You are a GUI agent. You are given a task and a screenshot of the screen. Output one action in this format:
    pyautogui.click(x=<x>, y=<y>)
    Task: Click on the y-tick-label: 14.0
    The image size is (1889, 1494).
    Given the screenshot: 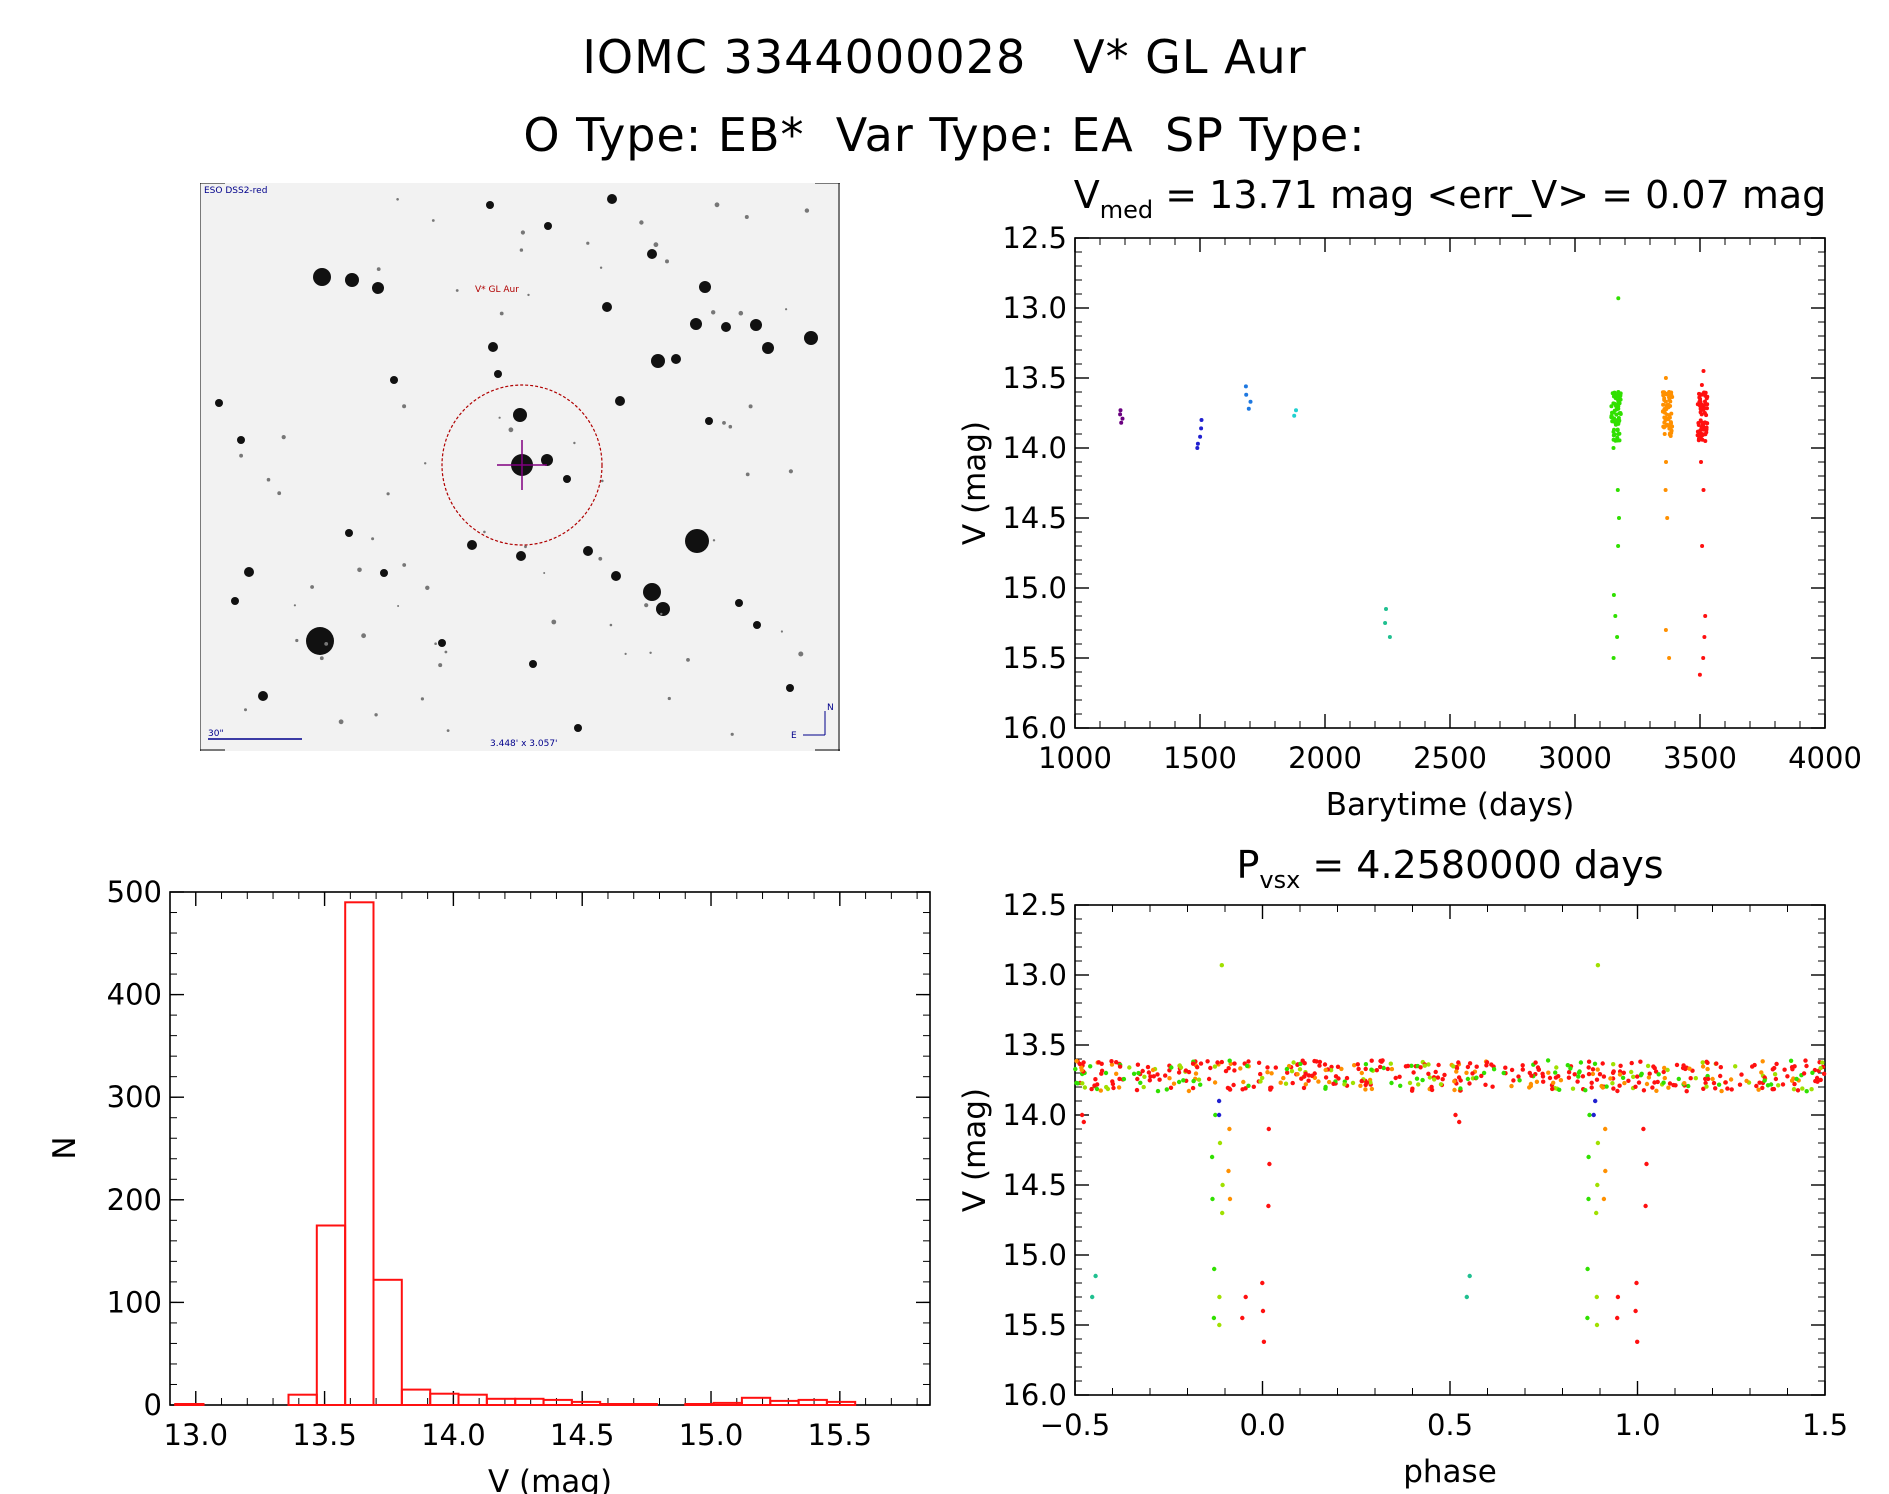 What is the action you would take?
    pyautogui.click(x=1034, y=448)
    